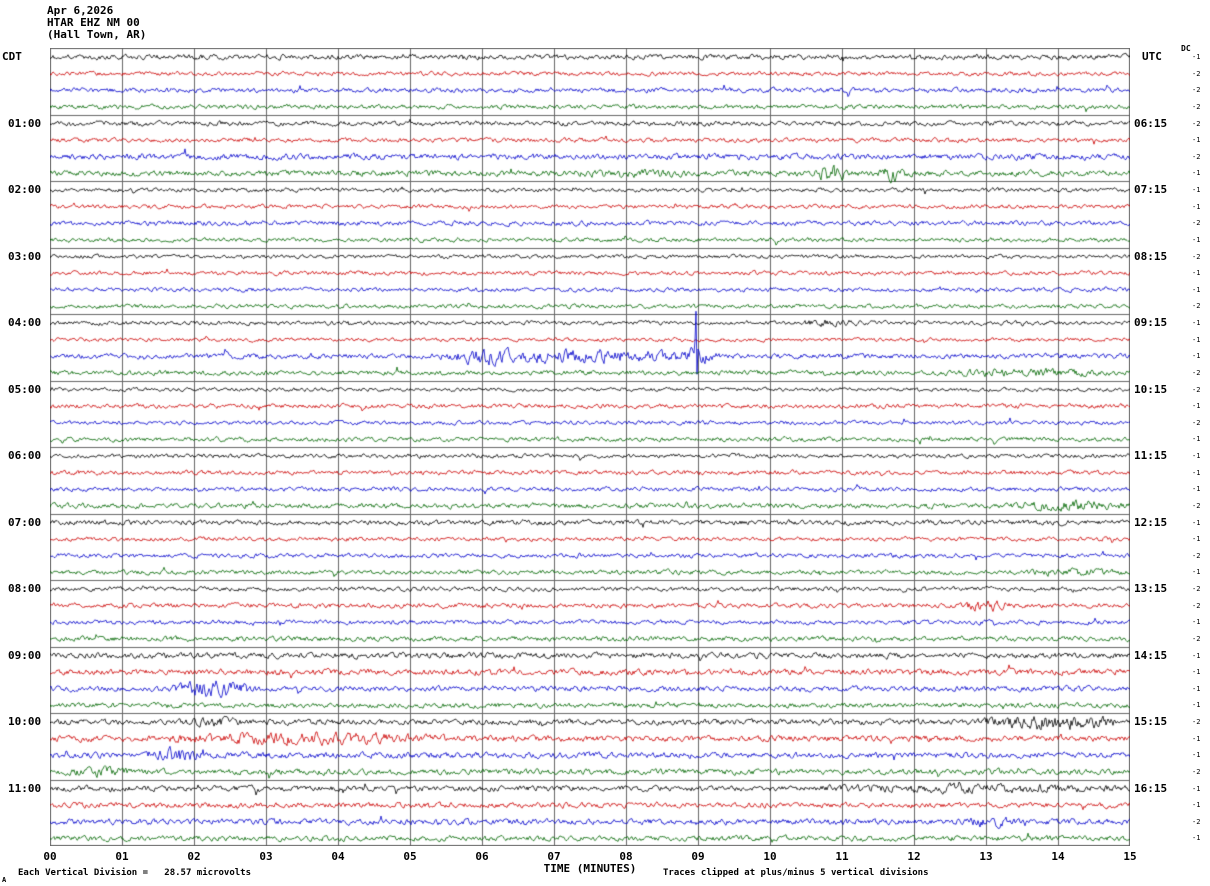 The image size is (1210, 886). What do you see at coordinates (1151, 322) in the screenshot?
I see `right-time-label: 09:15` at bounding box center [1151, 322].